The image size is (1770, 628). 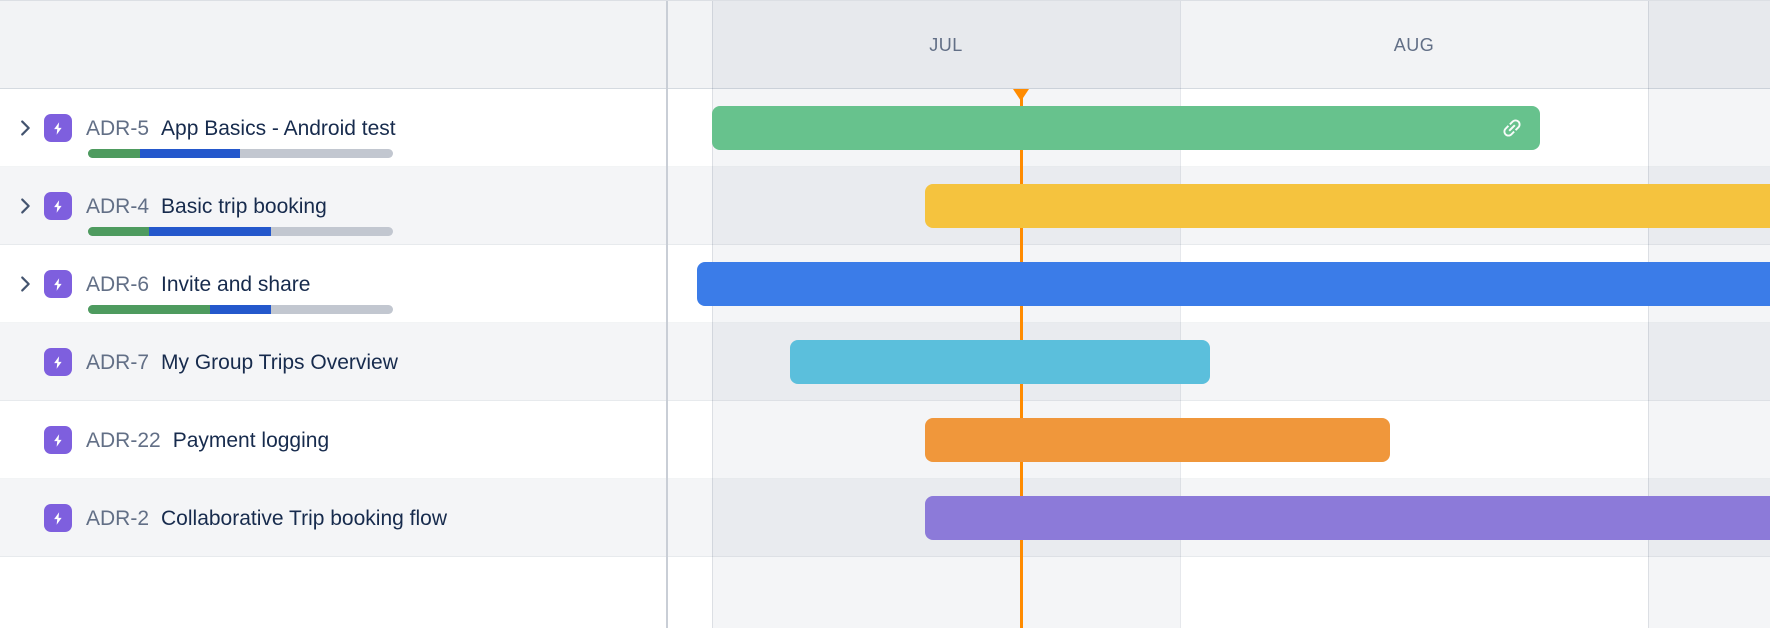 I want to click on issue-label: ADR-6 Invite and share, so click(x=198, y=285).